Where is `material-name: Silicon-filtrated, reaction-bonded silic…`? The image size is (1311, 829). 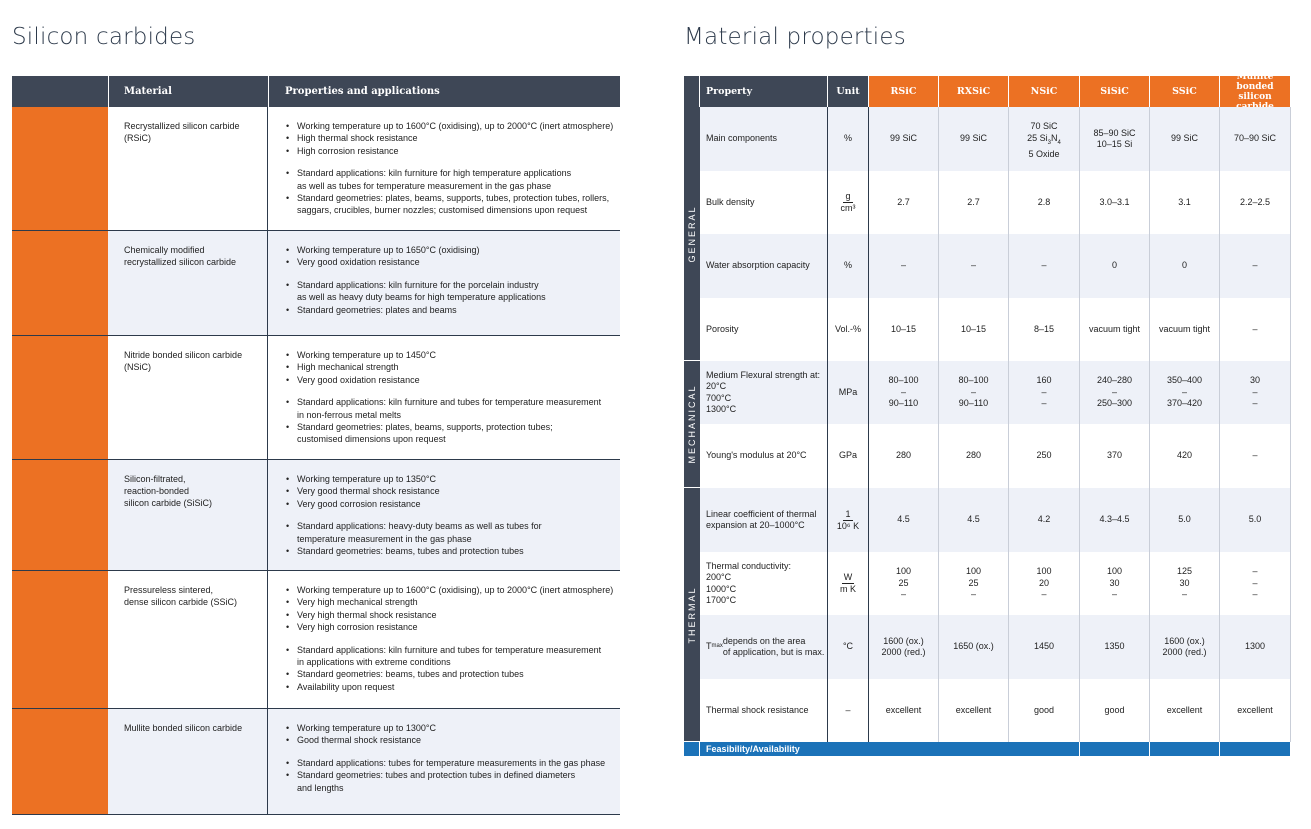
material-name: Silicon-filtrated, reaction-bonded silic… is located at coordinates (188, 515).